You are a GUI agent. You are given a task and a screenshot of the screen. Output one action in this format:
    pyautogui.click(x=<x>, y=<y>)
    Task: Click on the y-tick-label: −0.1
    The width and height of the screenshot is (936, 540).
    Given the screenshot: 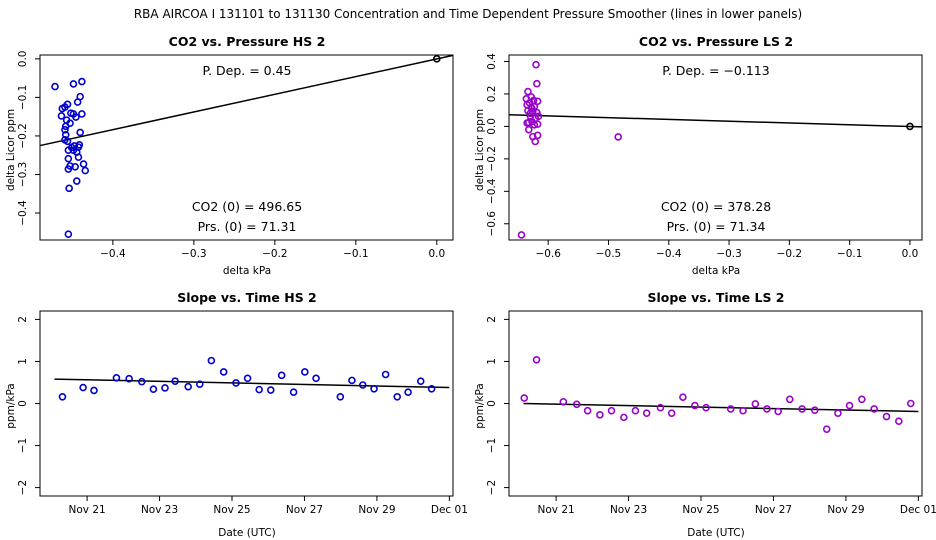 What is the action you would take?
    pyautogui.click(x=23, y=98)
    